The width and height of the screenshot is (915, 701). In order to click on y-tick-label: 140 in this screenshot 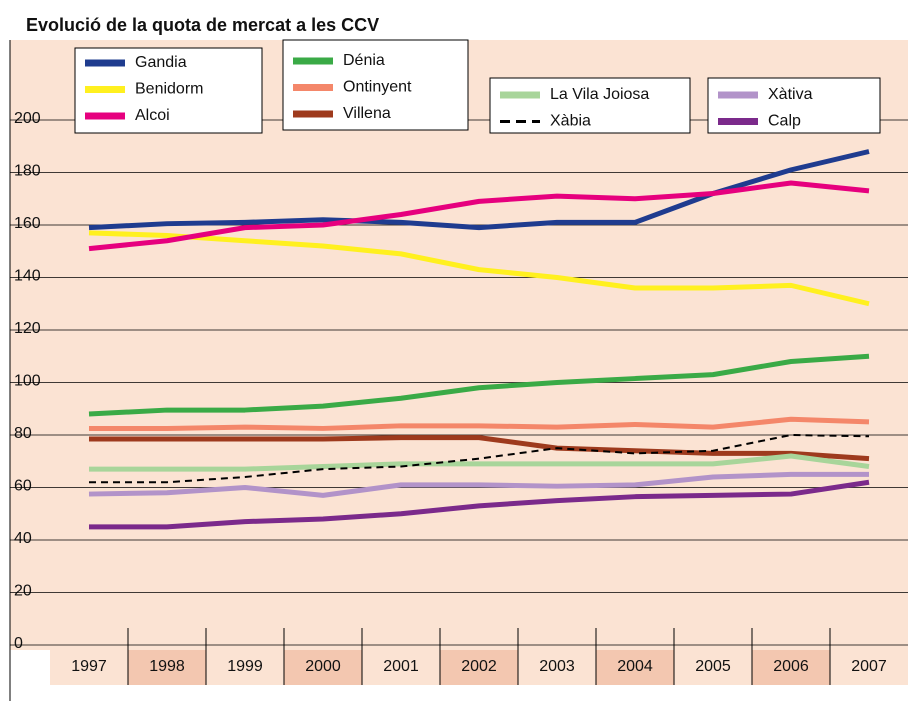, I will do `click(27, 276)`.